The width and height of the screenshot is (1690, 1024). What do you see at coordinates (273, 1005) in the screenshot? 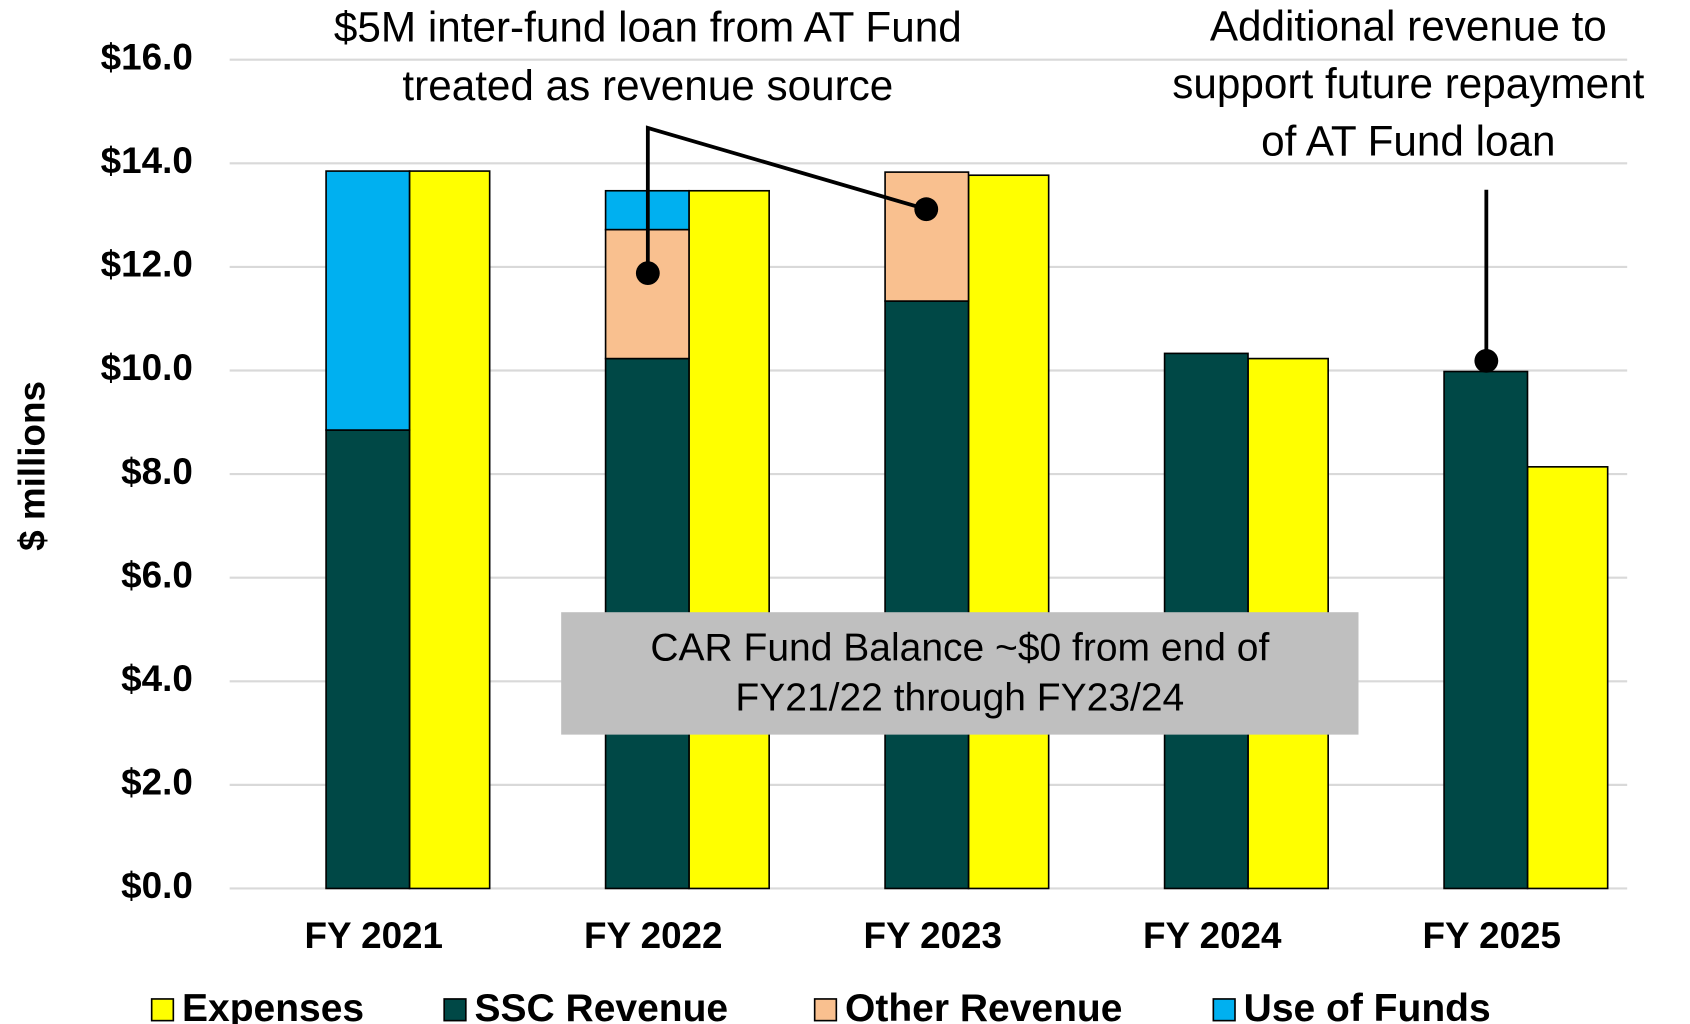
I see `legend-label: Expenses` at bounding box center [273, 1005].